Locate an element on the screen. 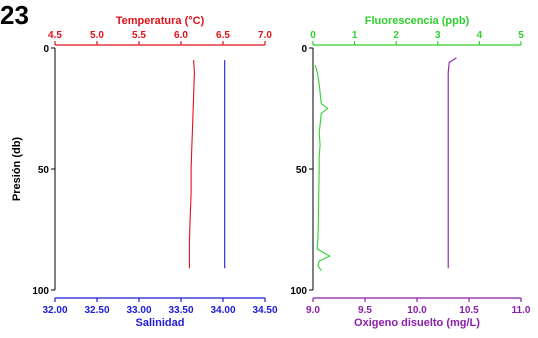 The width and height of the screenshot is (538, 338). top-axis-tick-label: 6.0 is located at coordinates (181, 35).